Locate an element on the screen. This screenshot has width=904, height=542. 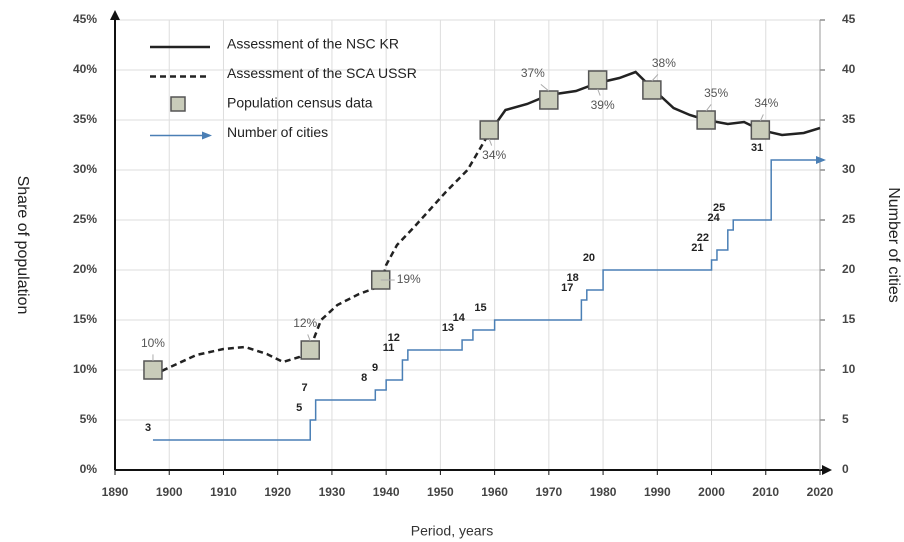
cities-label: 18 is located at coordinates (573, 278).